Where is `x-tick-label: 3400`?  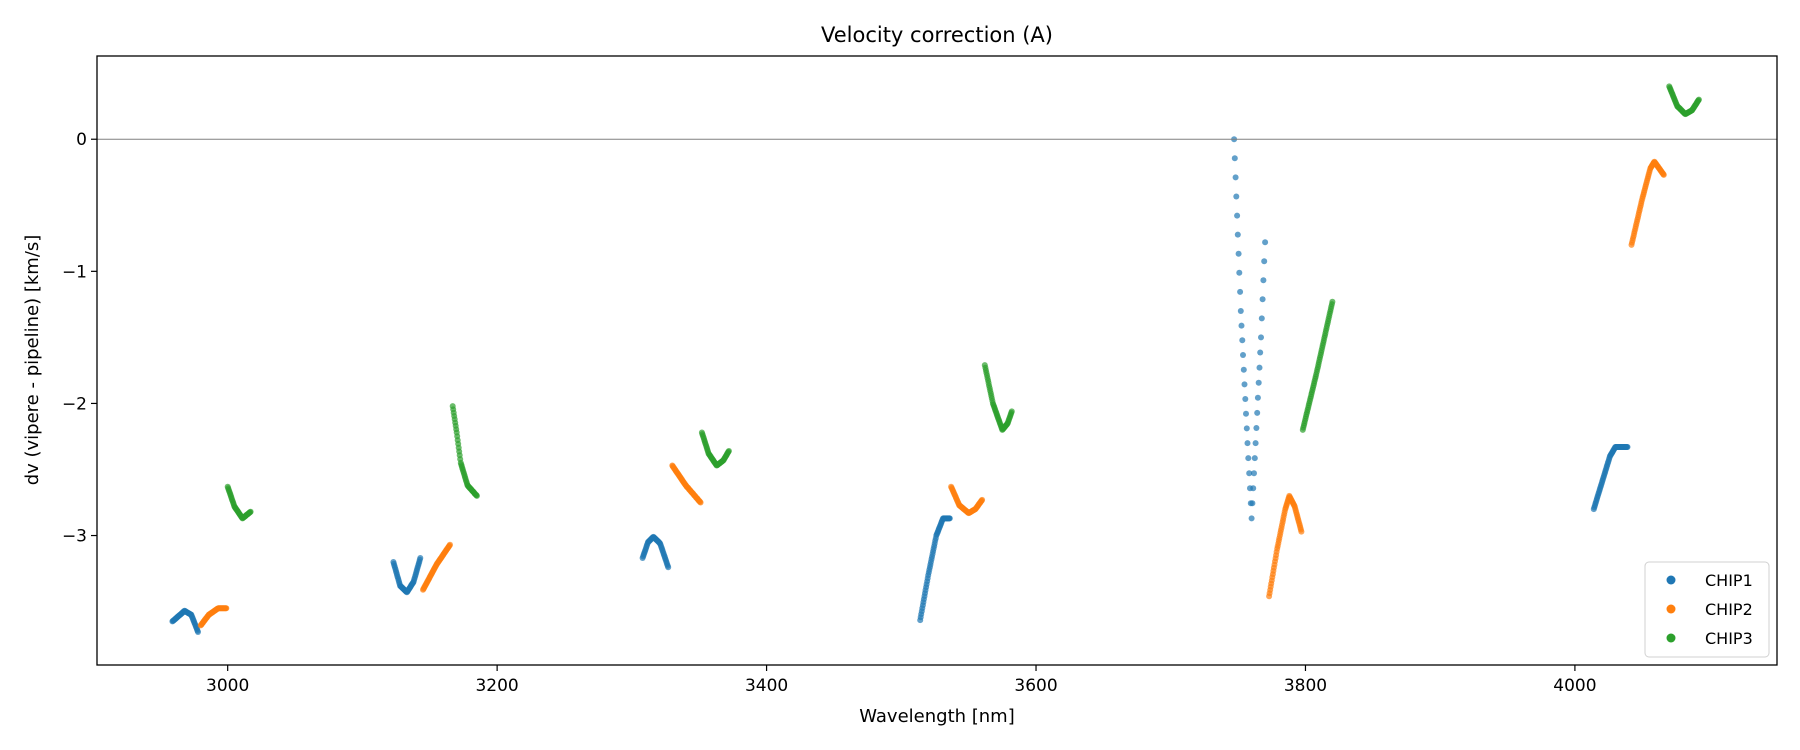
x-tick-label: 3400 is located at coordinates (766, 686).